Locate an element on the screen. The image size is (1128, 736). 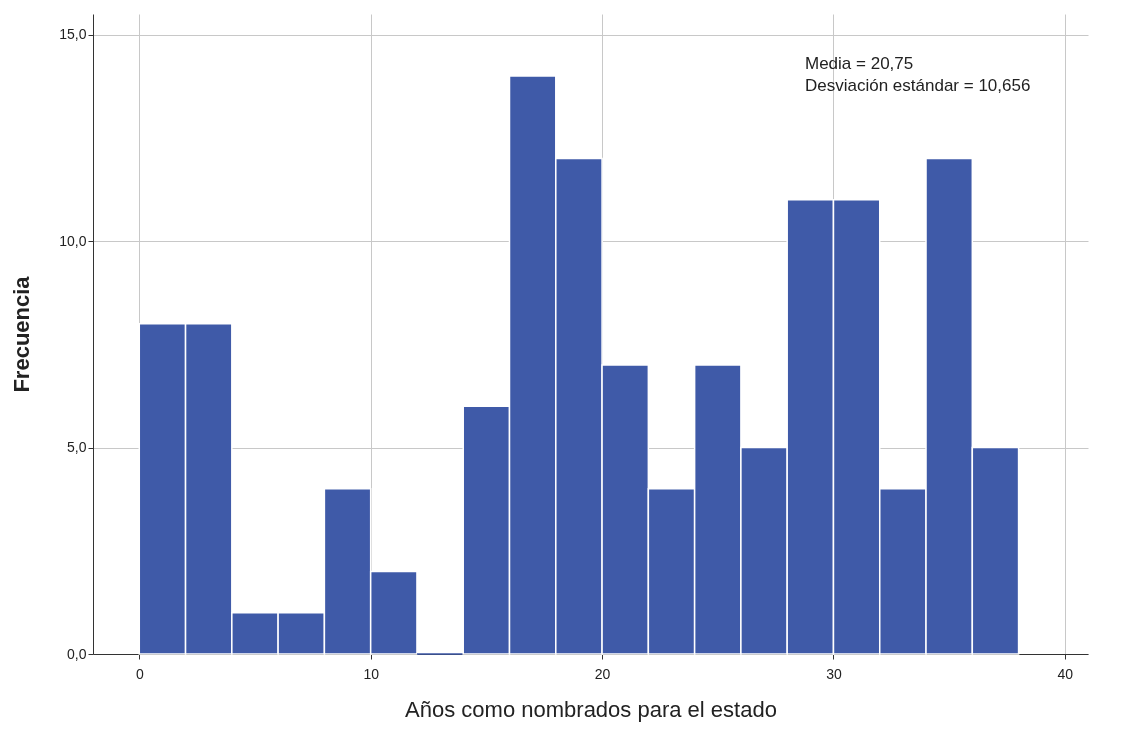
y-tick-label: 10,0 is located at coordinates (73, 240).